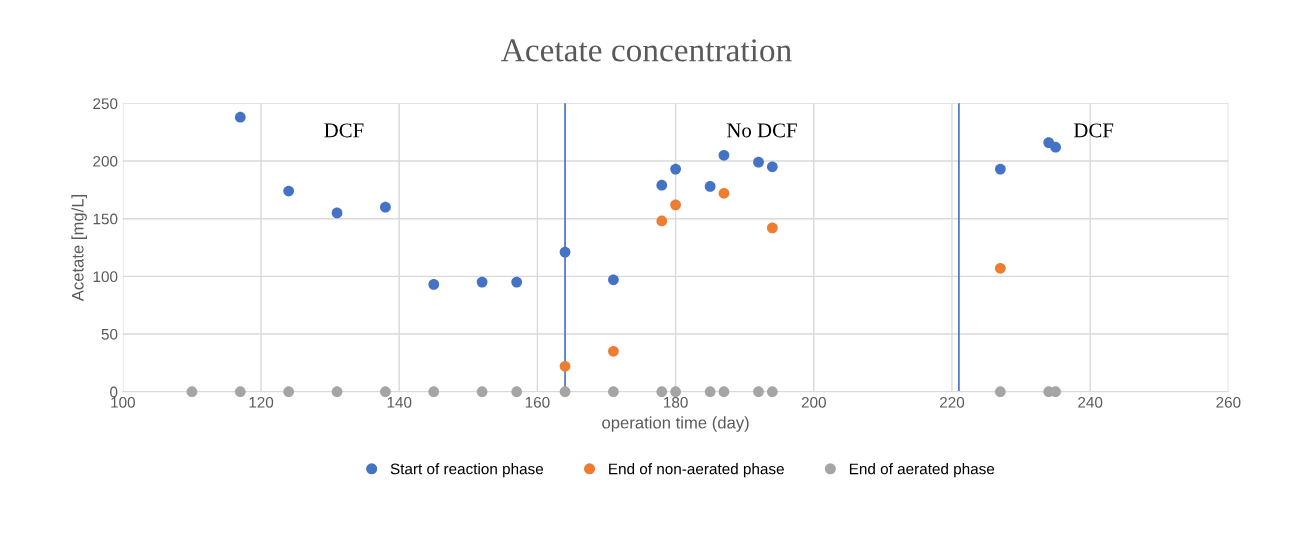 This screenshot has height=544, width=1293. I want to click on x-tick-label: 220, so click(952, 402).